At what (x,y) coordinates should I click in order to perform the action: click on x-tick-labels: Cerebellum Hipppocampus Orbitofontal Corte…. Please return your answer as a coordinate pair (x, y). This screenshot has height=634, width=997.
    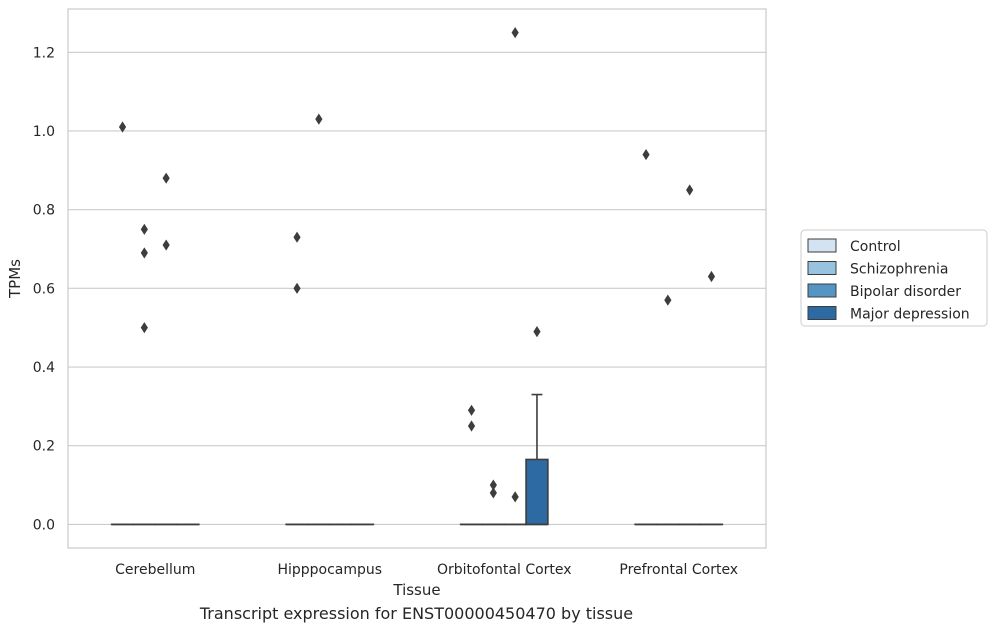
    Looking at the image, I should click on (426, 570).